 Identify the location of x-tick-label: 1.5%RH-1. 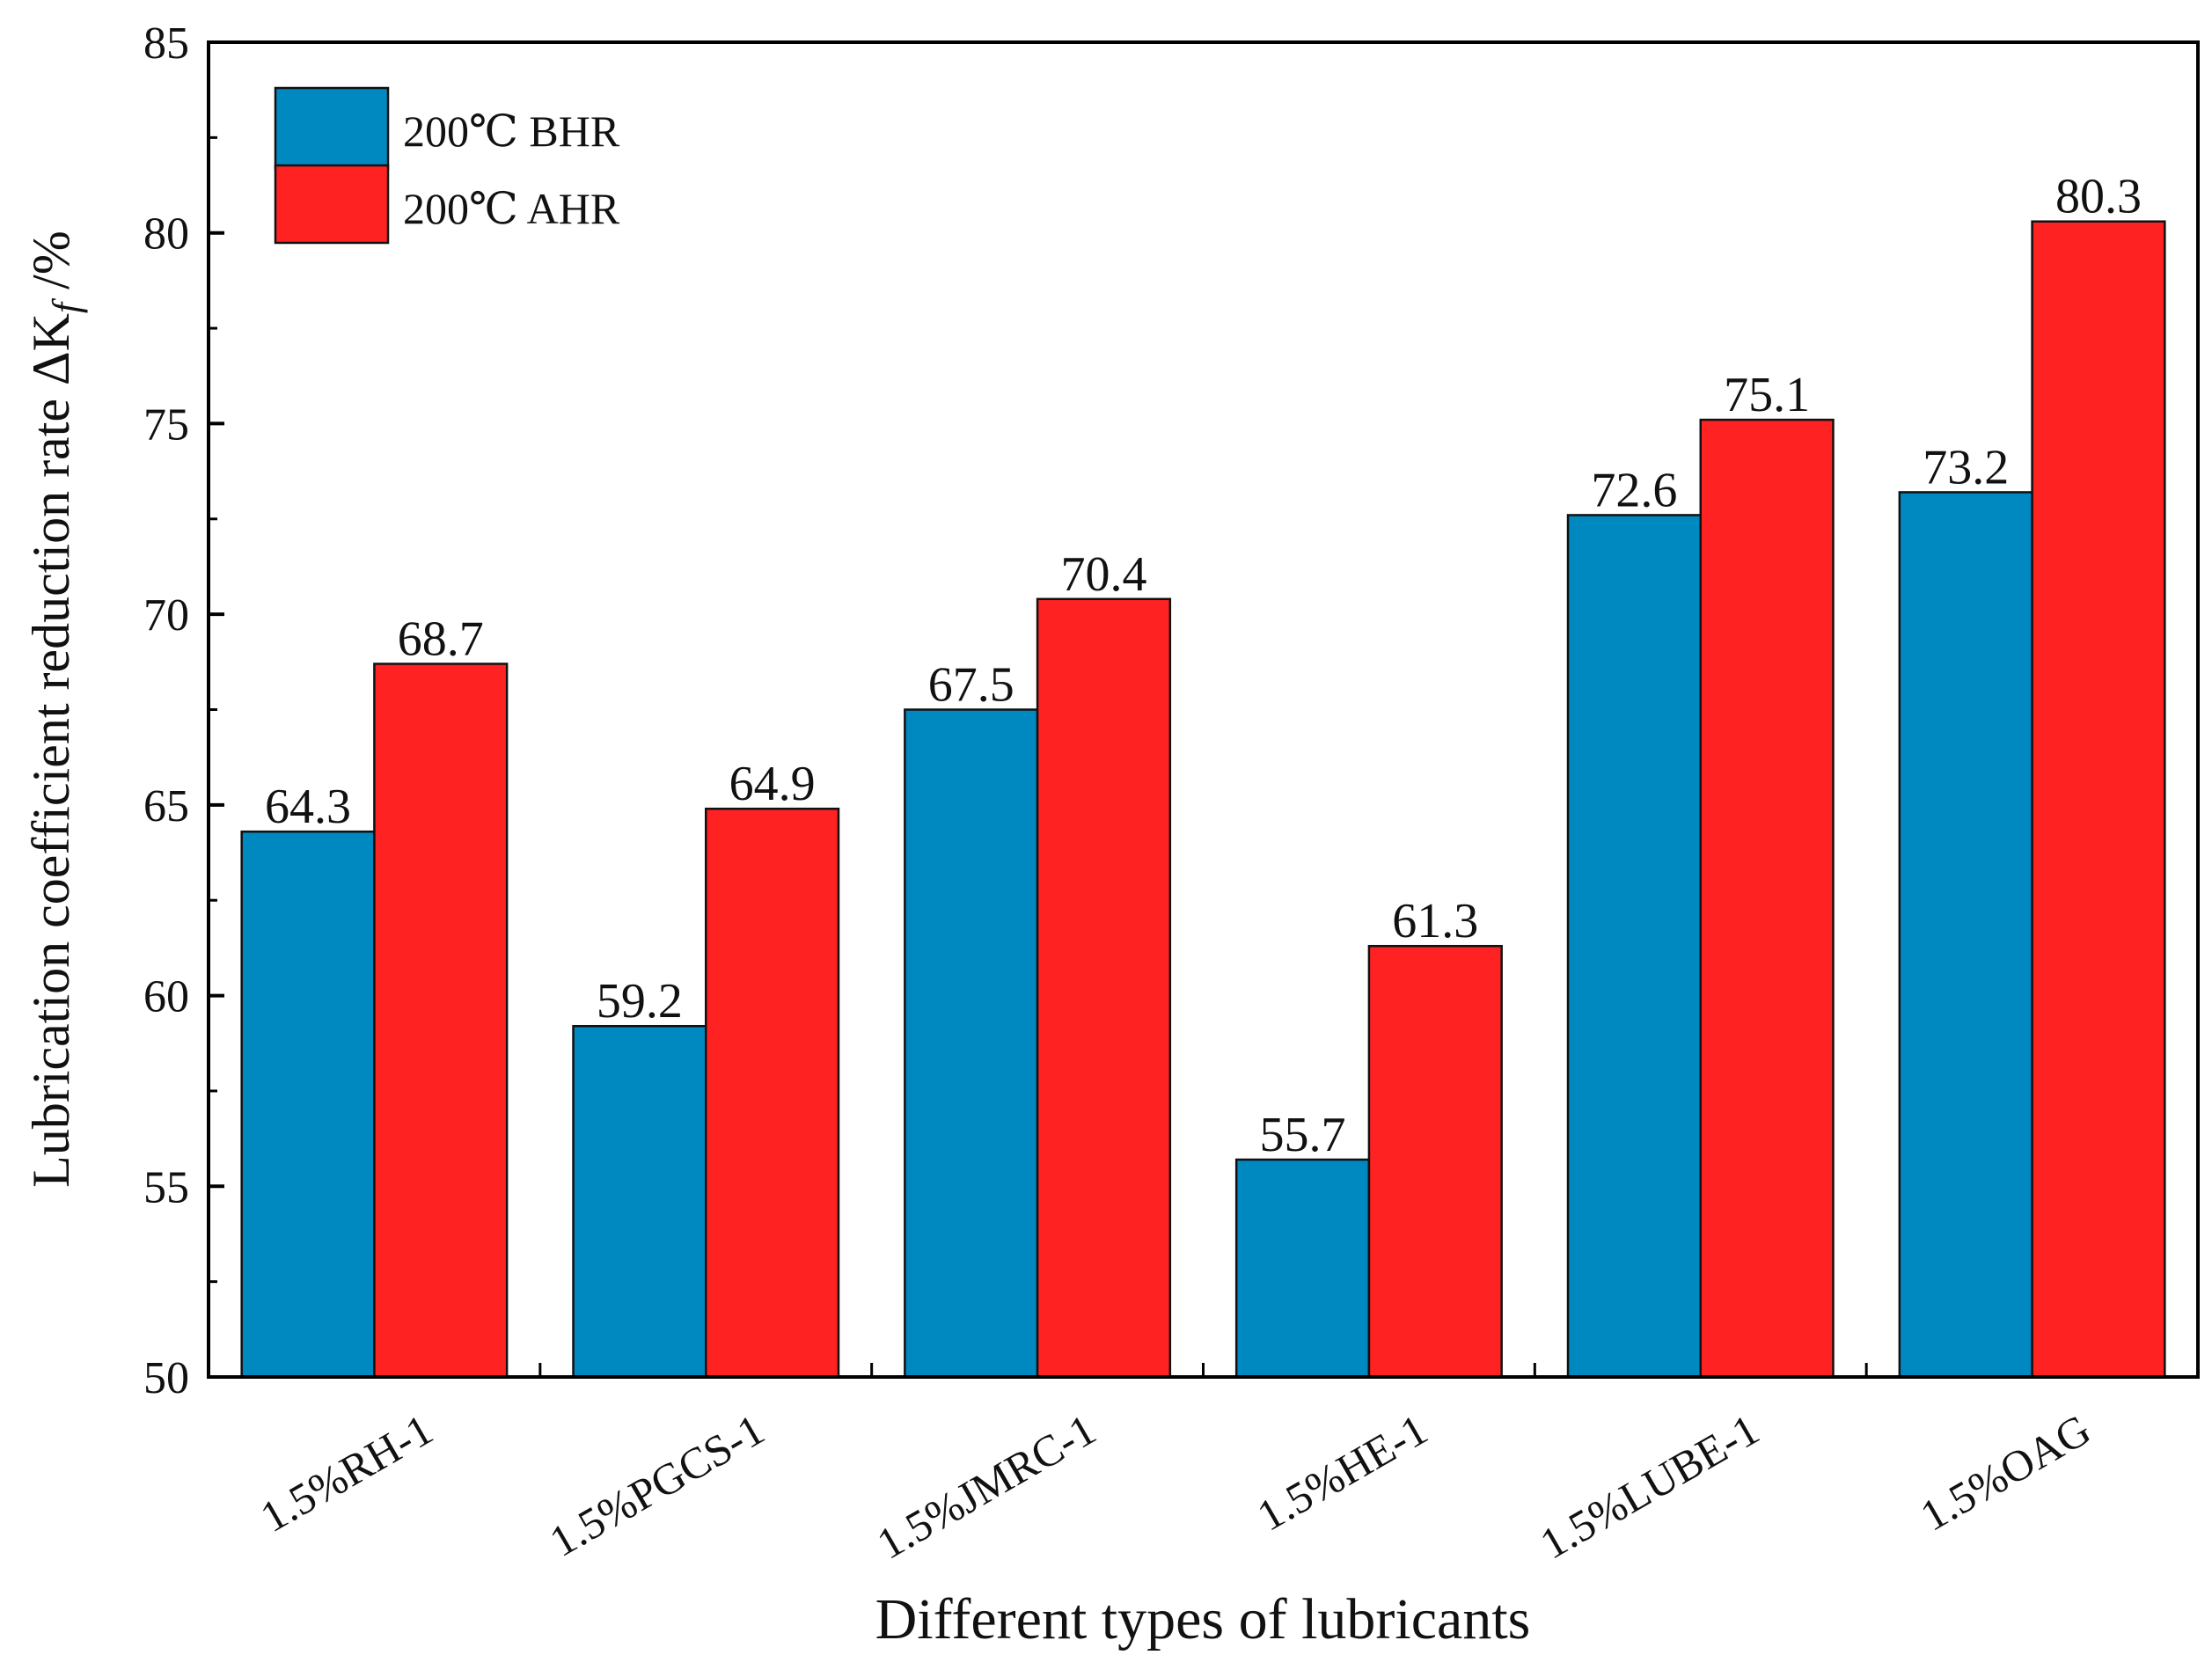
(346, 1473).